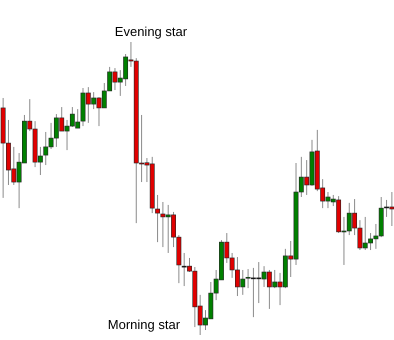 The image size is (394, 340). Describe the element at coordinates (151, 31) in the screenshot. I see `text: Evening star` at that location.